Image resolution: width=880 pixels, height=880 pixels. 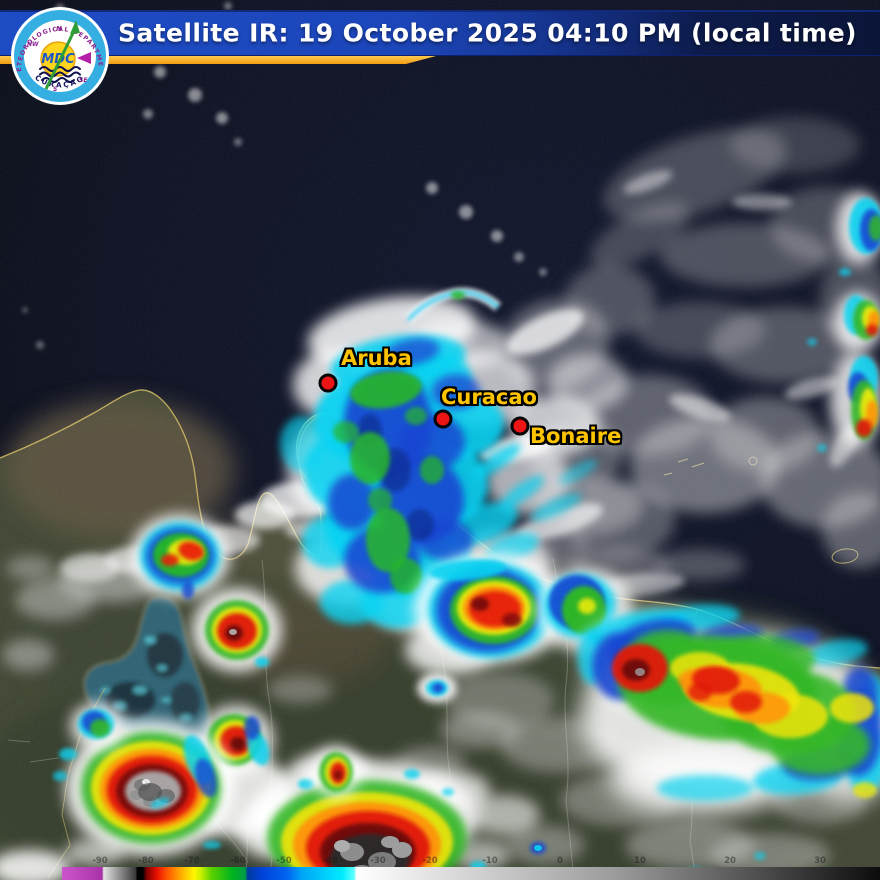 What do you see at coordinates (471, 873) in the screenshot?
I see `ir-temperature-colorbar` at bounding box center [471, 873].